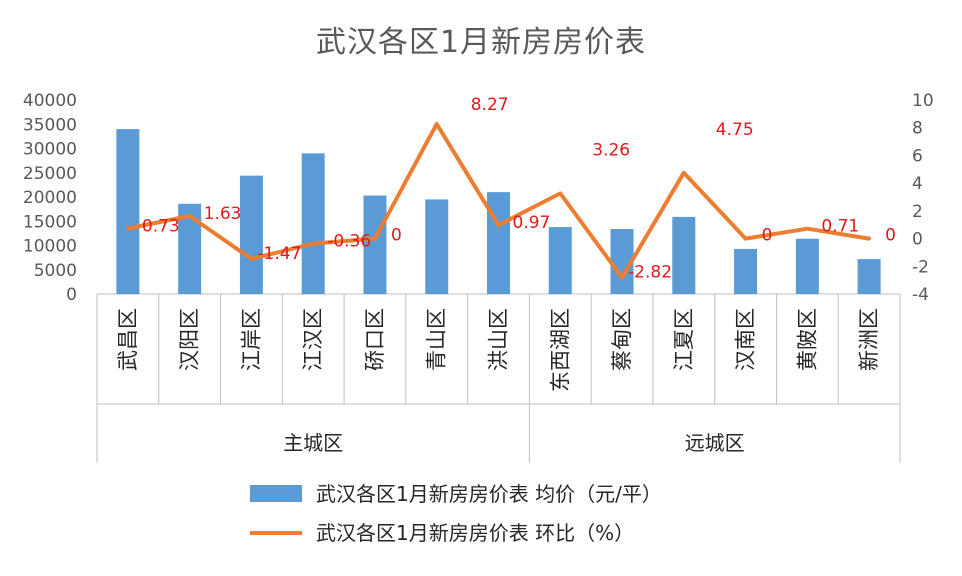  What do you see at coordinates (50, 101) in the screenshot?
I see `left-axis-tick-label: 40000` at bounding box center [50, 101].